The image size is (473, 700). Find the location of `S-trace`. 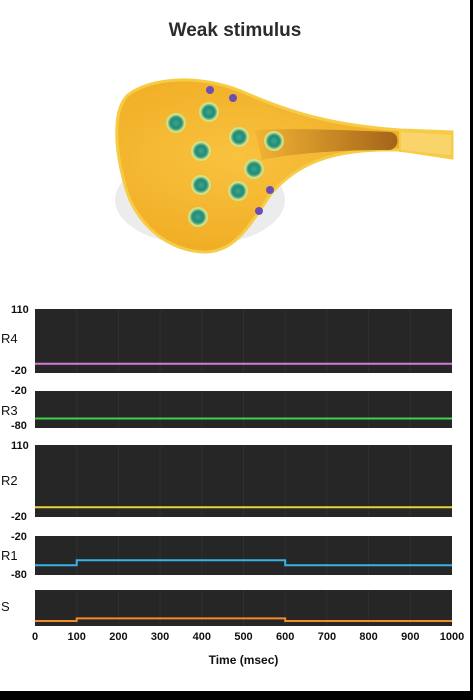

S-trace is located at coordinates (243, 619).